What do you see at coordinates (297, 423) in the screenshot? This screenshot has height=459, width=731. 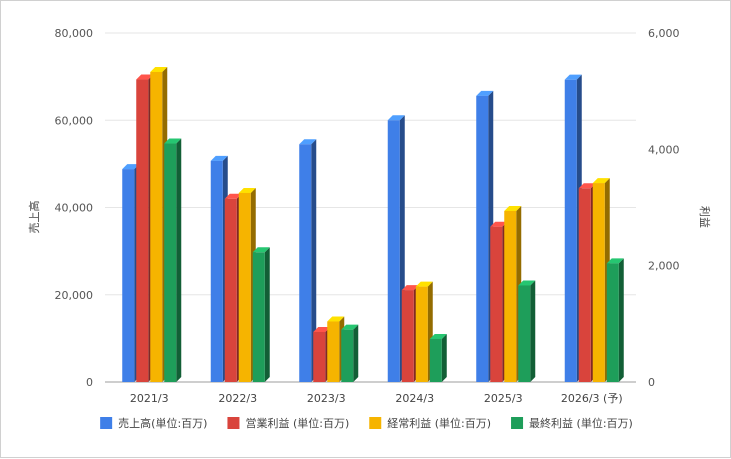 I see `legend-label: 営業利益 (単位:百万)` at bounding box center [297, 423].